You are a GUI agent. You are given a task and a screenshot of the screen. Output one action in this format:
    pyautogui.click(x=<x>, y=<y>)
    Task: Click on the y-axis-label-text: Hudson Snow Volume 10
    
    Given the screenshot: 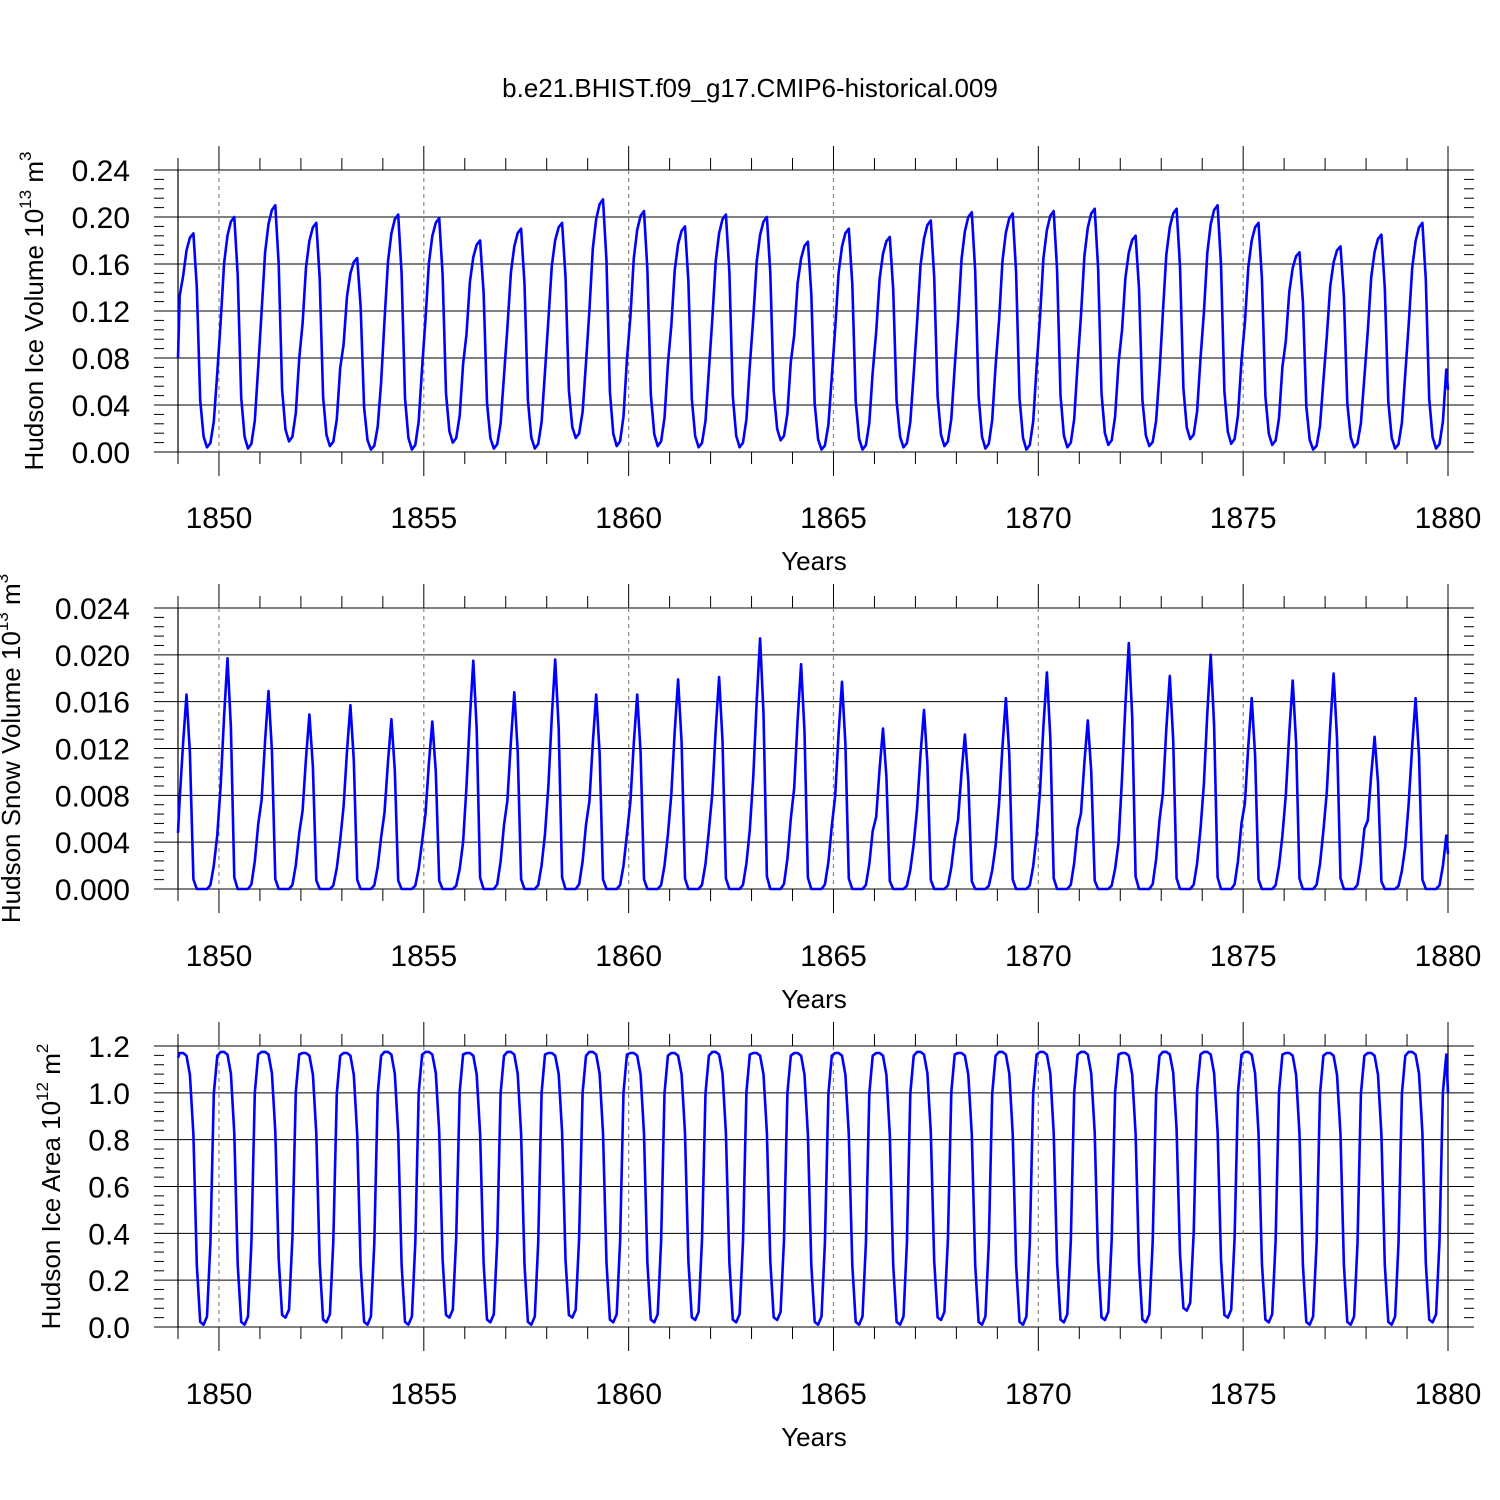 What is the action you would take?
    pyautogui.click(x=13, y=777)
    